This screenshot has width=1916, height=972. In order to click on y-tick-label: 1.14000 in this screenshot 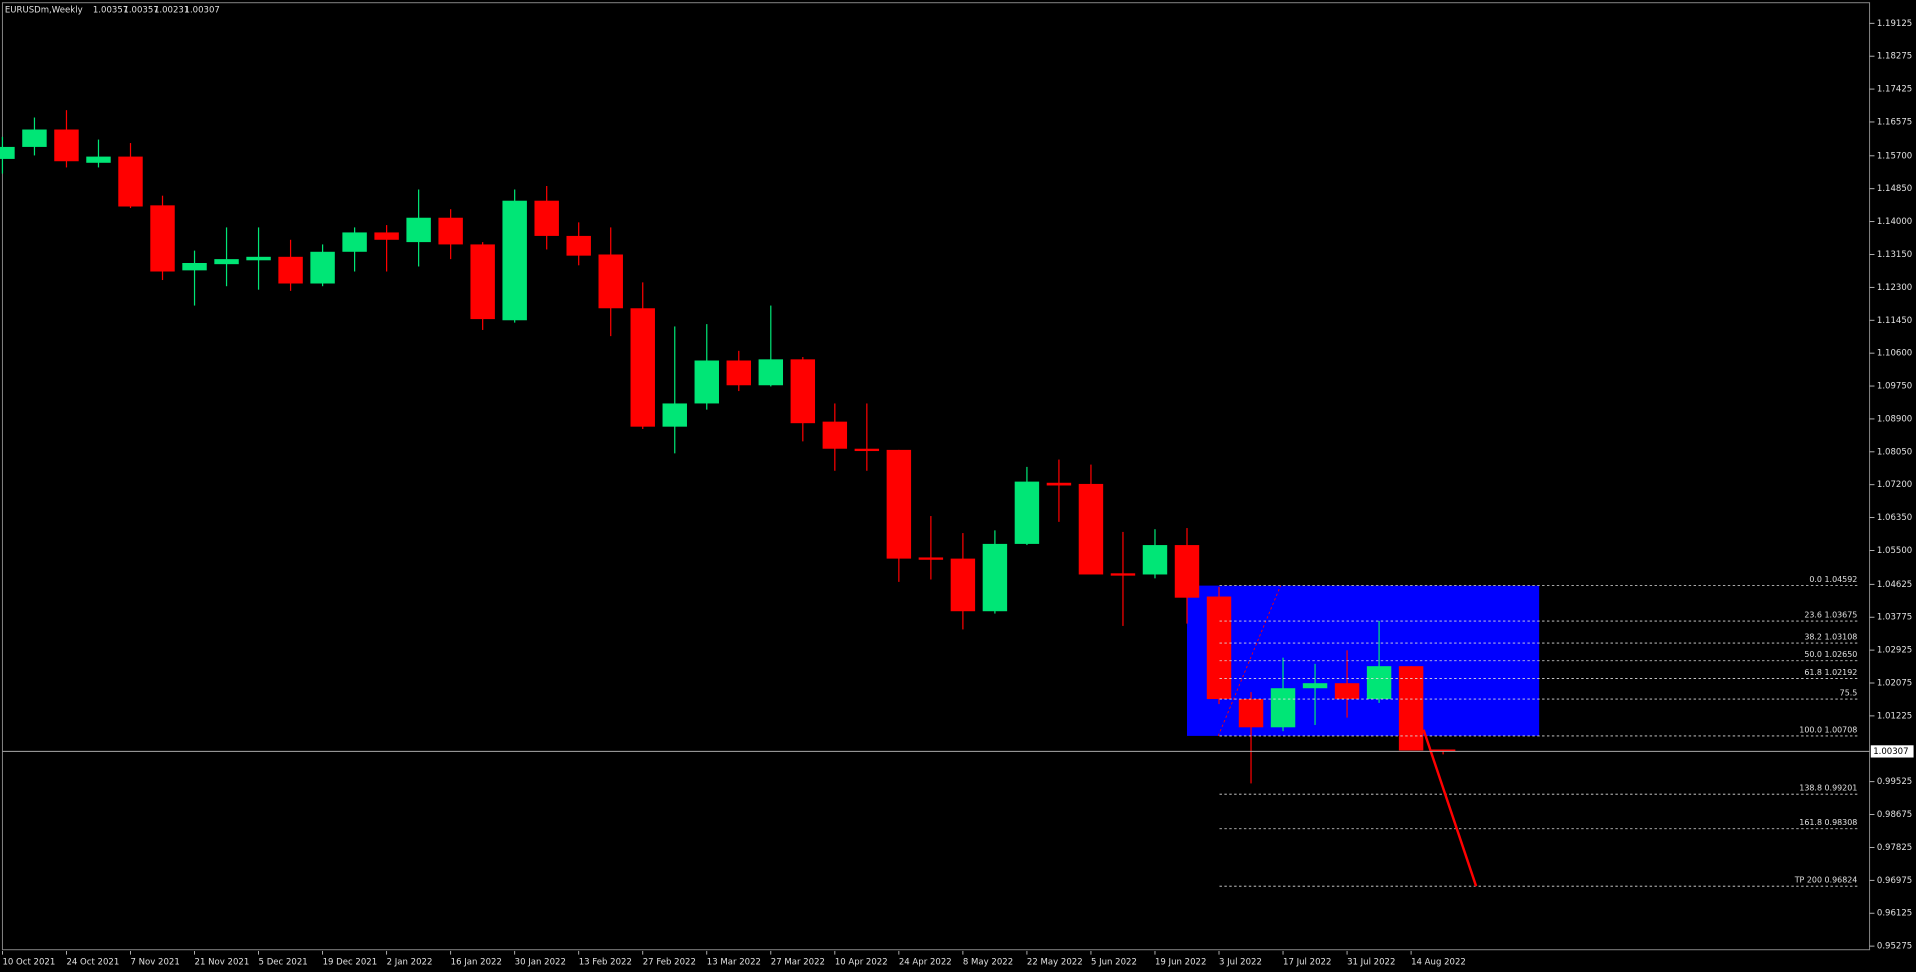, I will do `click(1894, 222)`.